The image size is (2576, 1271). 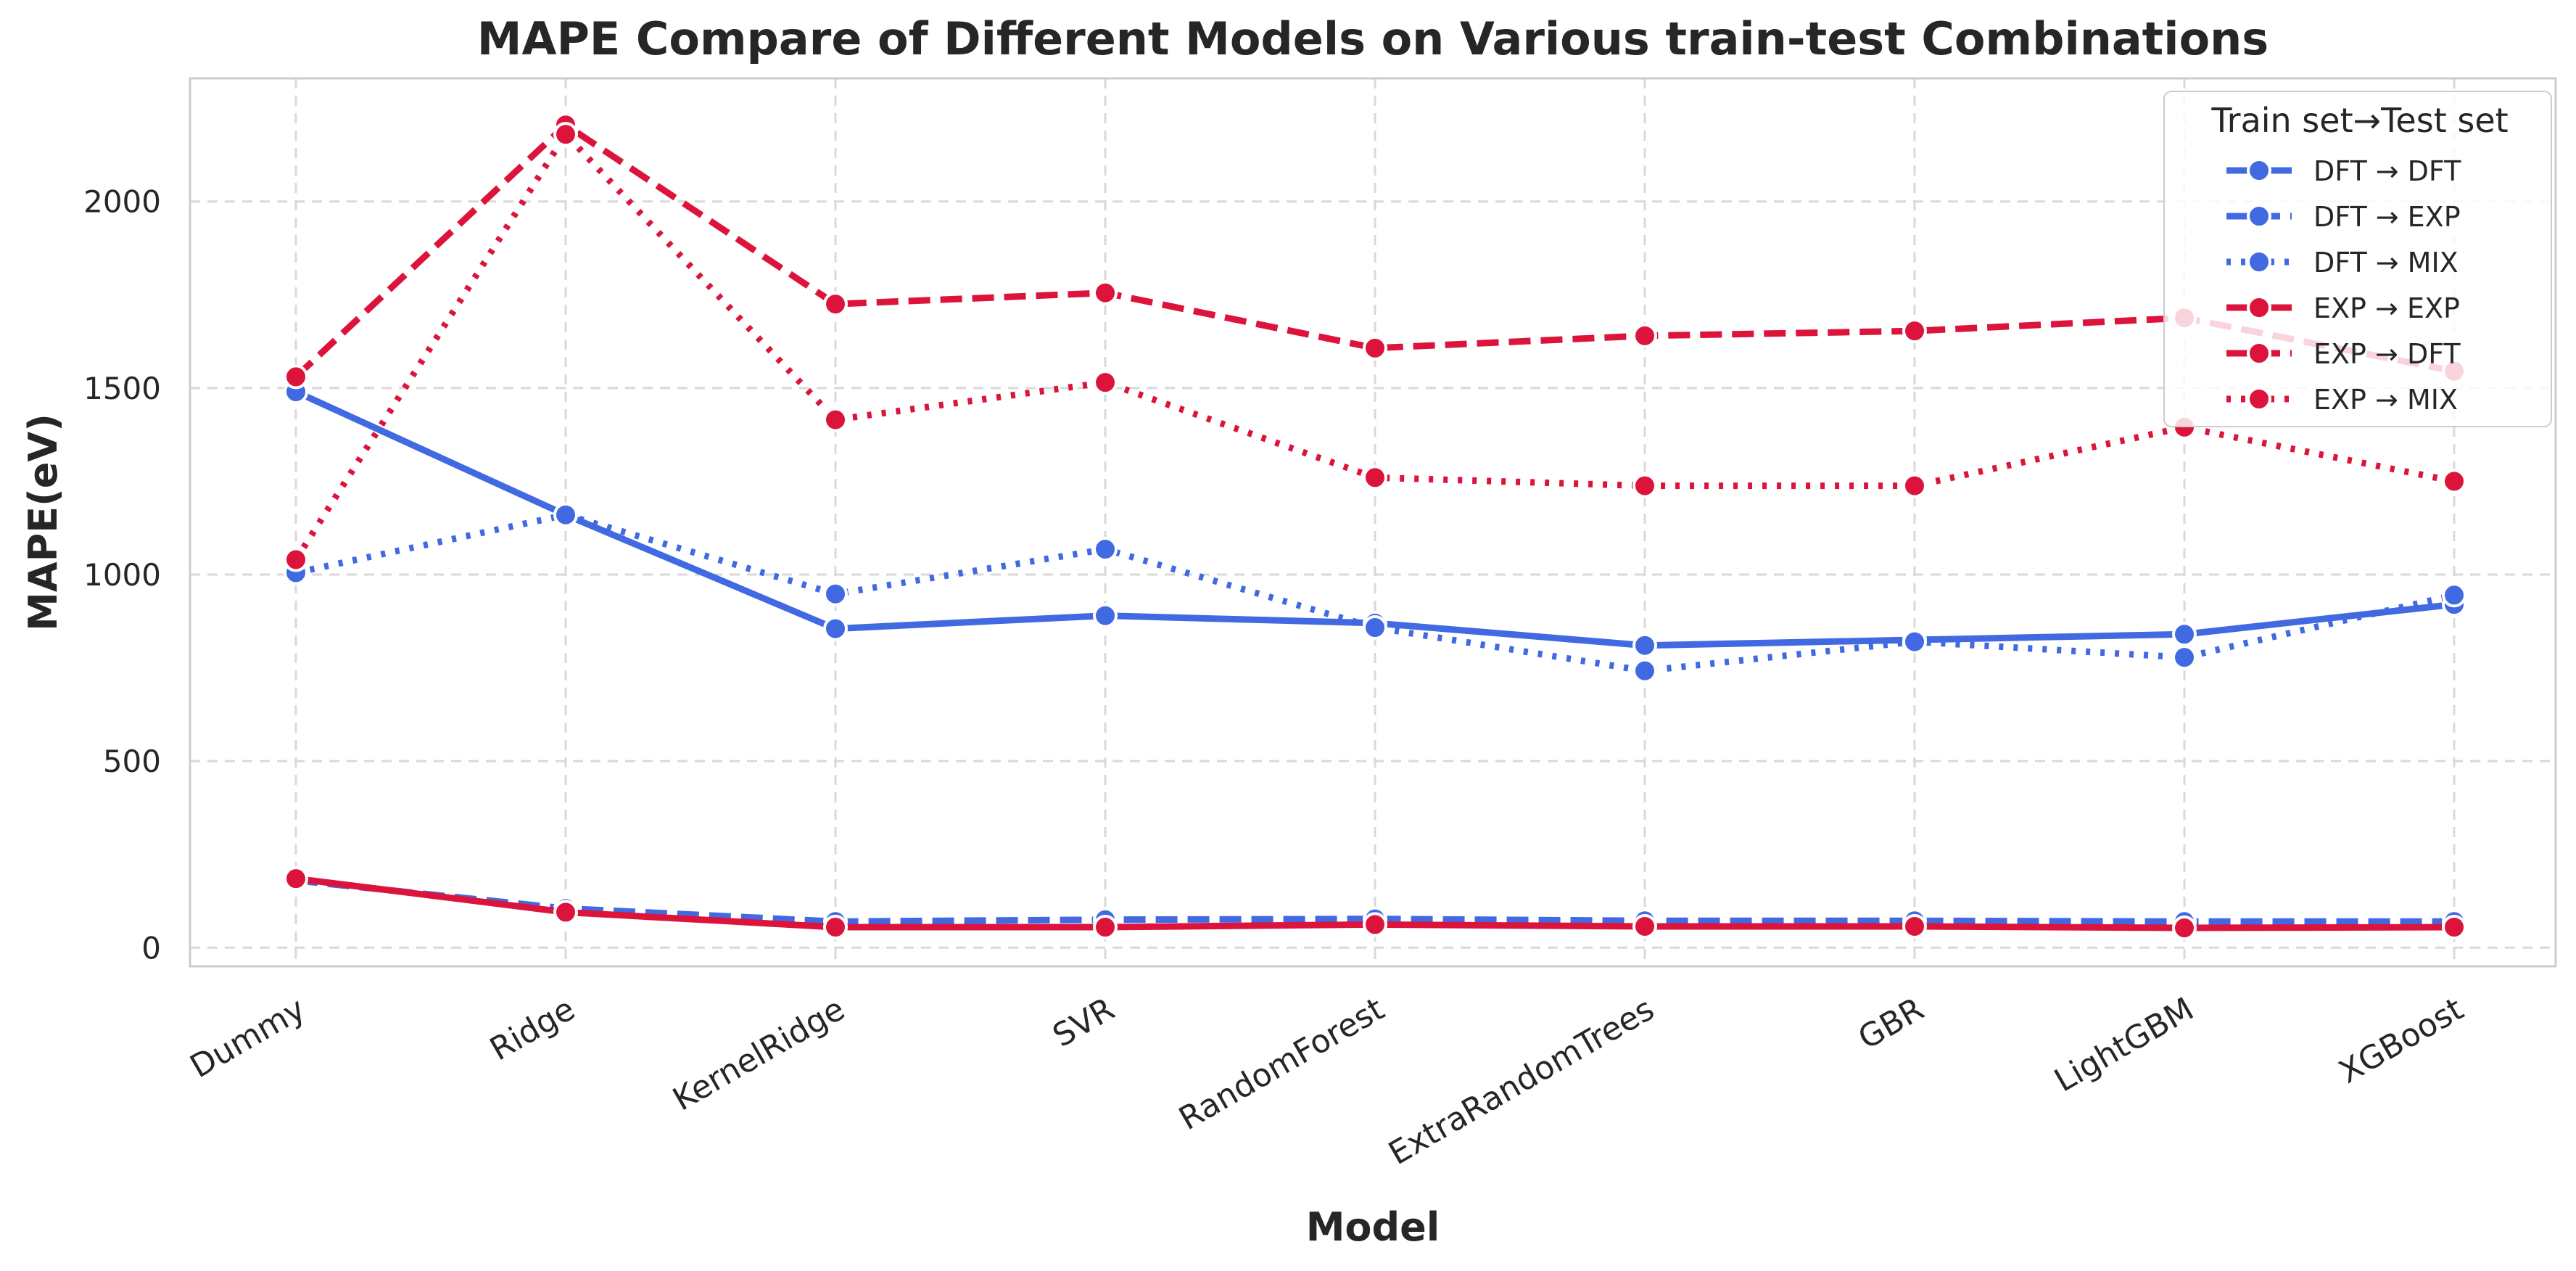 What do you see at coordinates (2359, 120) in the screenshot?
I see `legend-title: Train set→Test set` at bounding box center [2359, 120].